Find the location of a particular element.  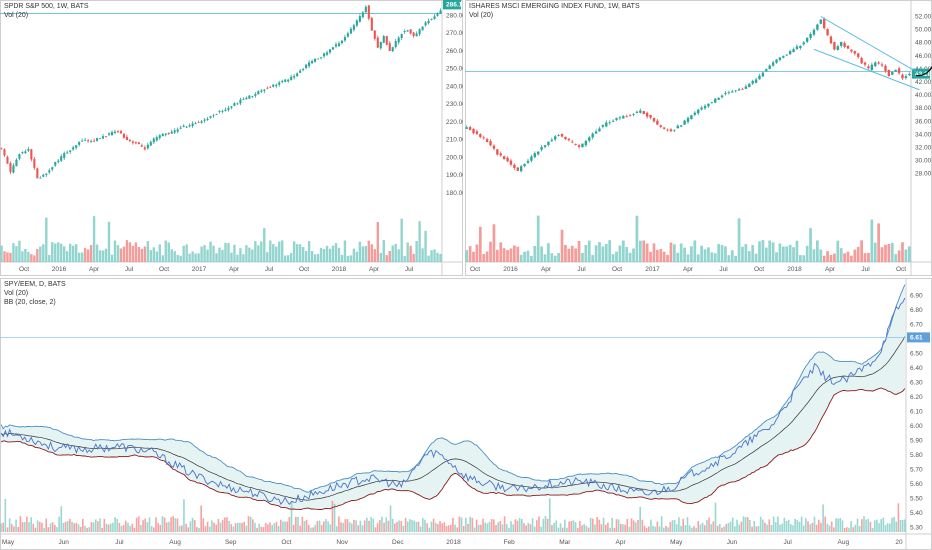

svg-spy-x-tick-label: Oct is located at coordinates (24, 269).